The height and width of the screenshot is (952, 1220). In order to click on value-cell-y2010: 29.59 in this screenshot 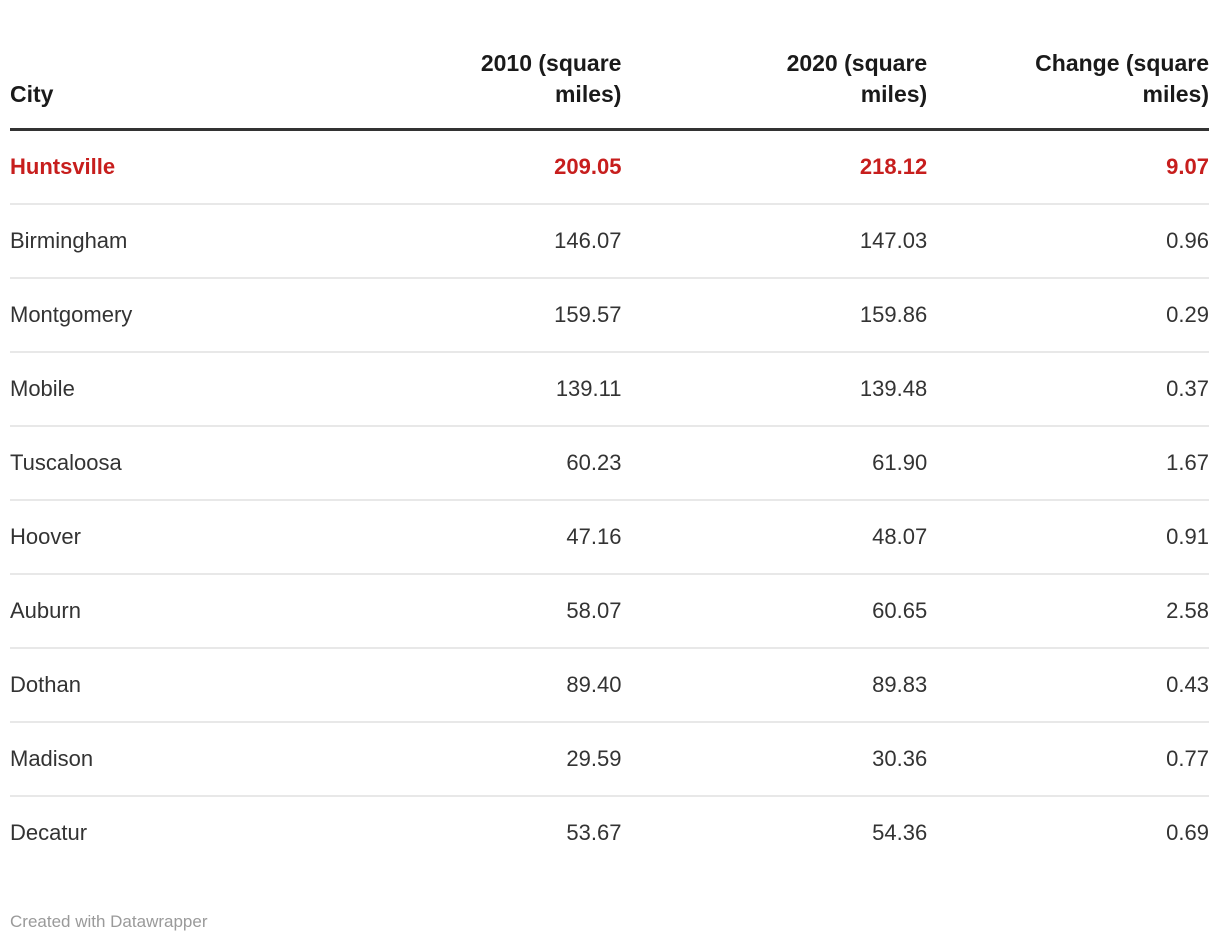, I will do `click(468, 759)`.